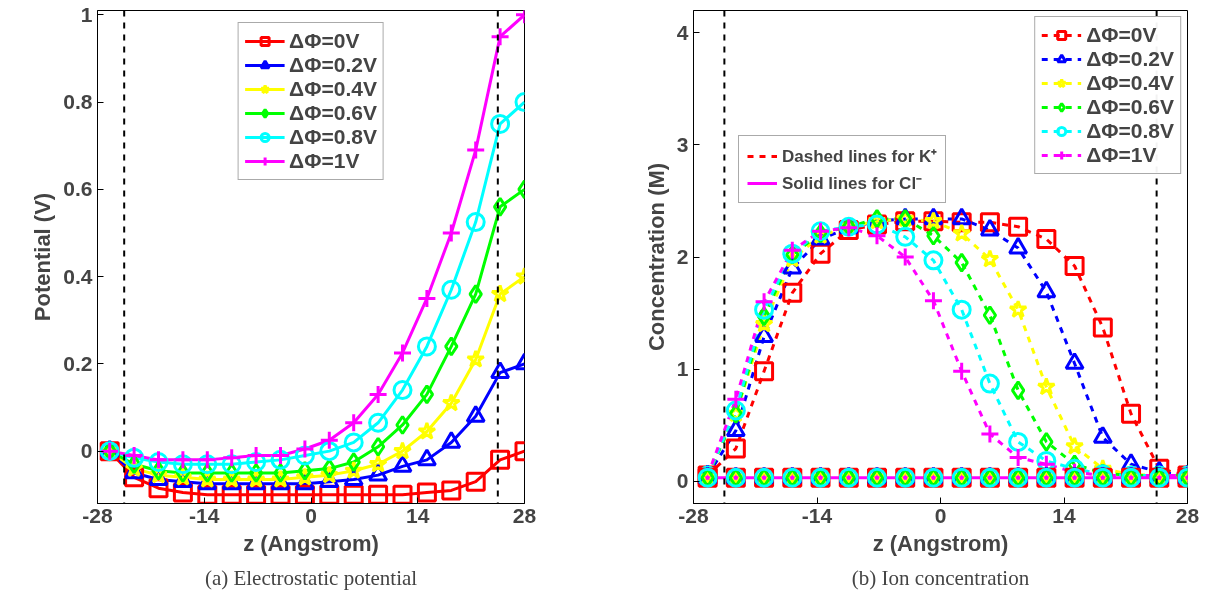 The image size is (1214, 594). I want to click on y-tick-label: 0.8, so click(78, 102).